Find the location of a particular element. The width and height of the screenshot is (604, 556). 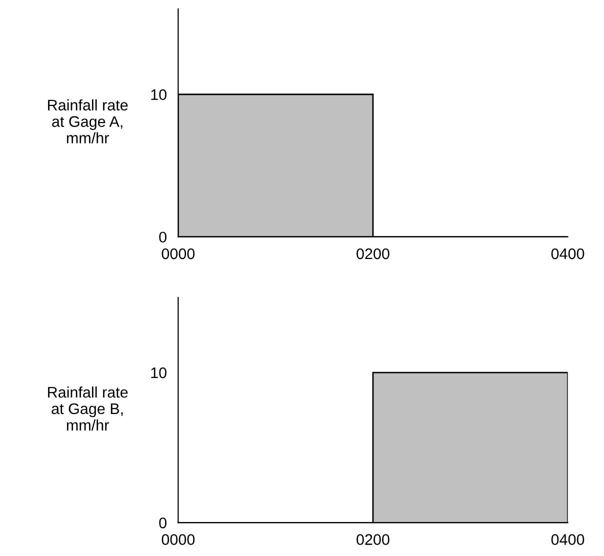

y-axis-title: Rainfall rate at Gage B, mm/hr is located at coordinates (88, 408).